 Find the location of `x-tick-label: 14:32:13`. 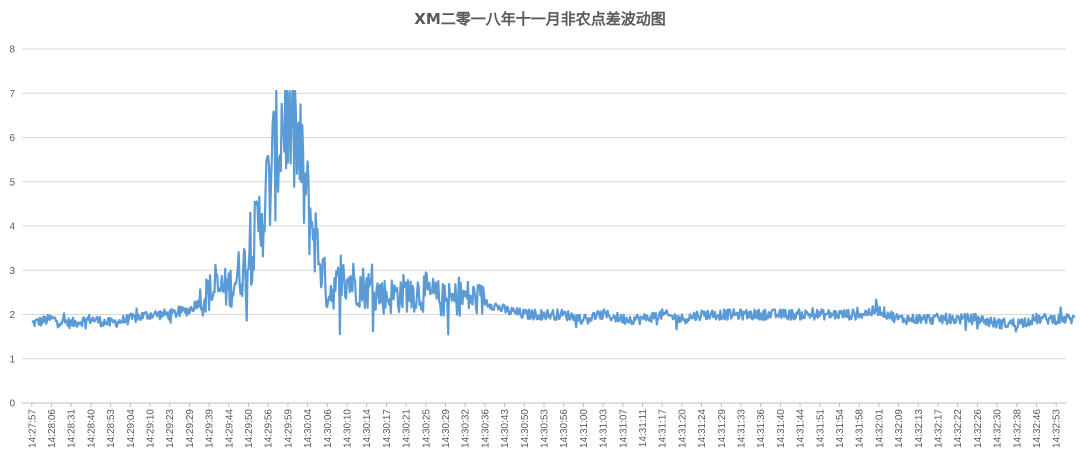

x-tick-label: 14:32:13 is located at coordinates (919, 428).